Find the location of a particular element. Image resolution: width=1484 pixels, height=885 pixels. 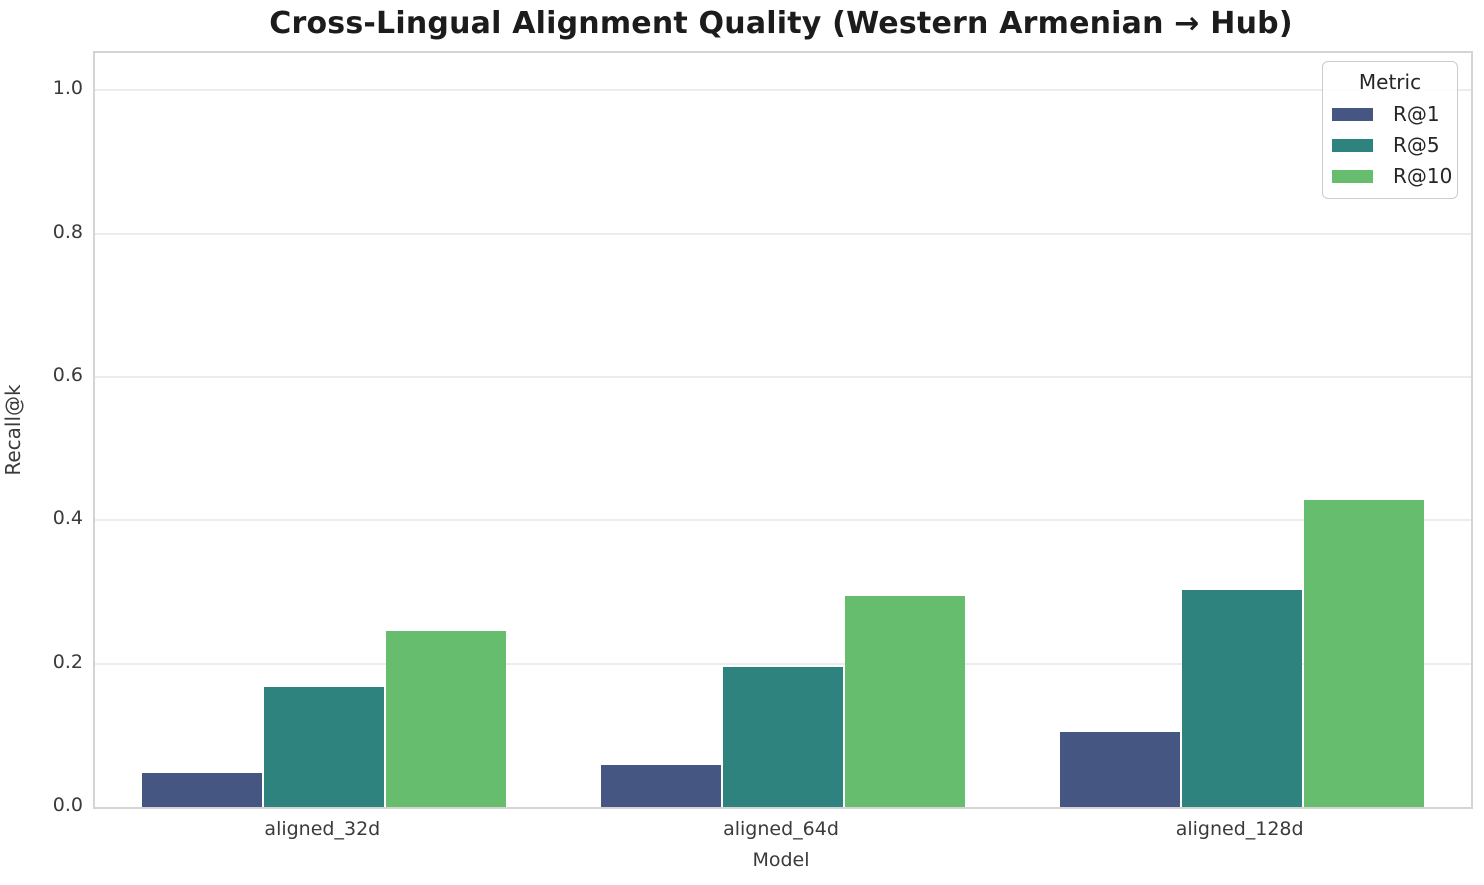

y-tick-label: 0.2 is located at coordinates (67, 661).